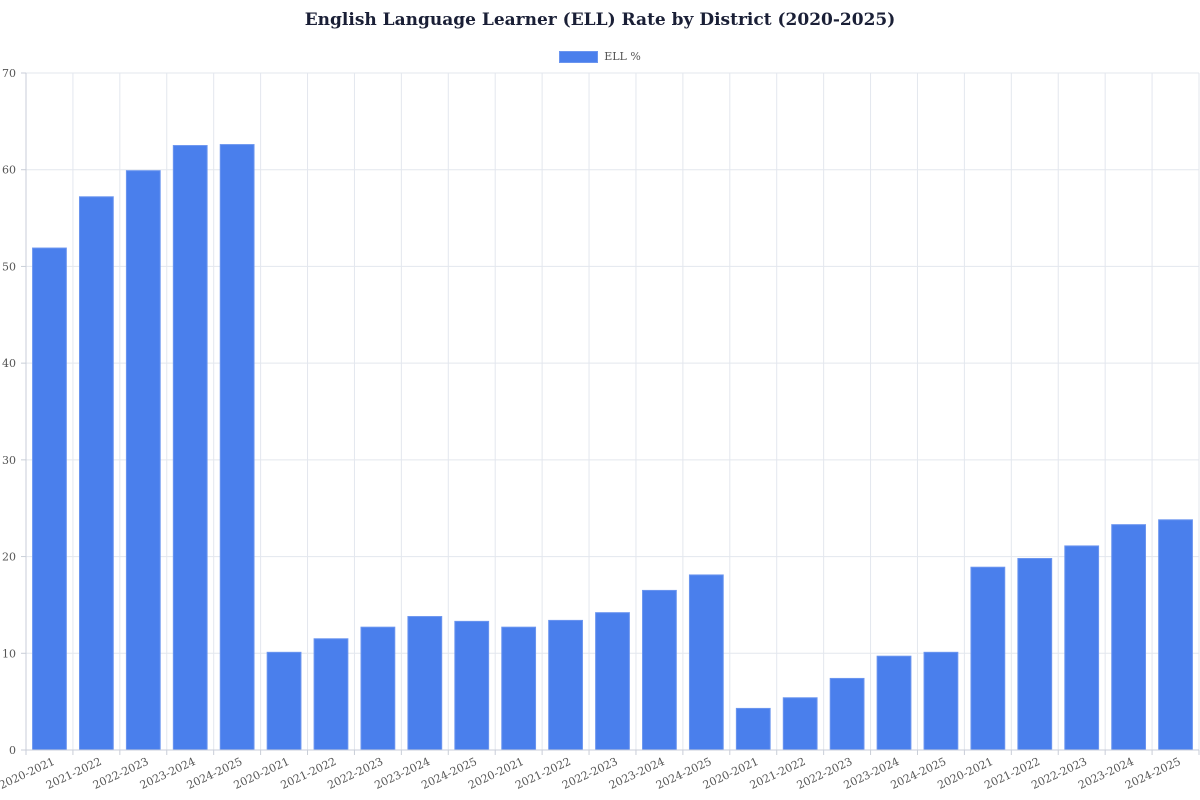  Describe the element at coordinates (622, 56) in the screenshot. I see `legend-label-ell: ELL %` at that location.